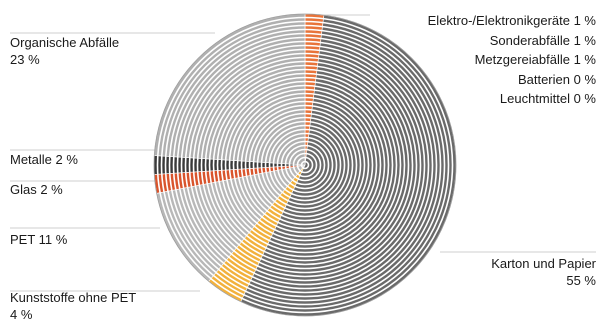 This screenshot has width=607, height=325. Describe the element at coordinates (36, 189) in the screenshot. I see `label-glas: Glas 2 %` at that location.